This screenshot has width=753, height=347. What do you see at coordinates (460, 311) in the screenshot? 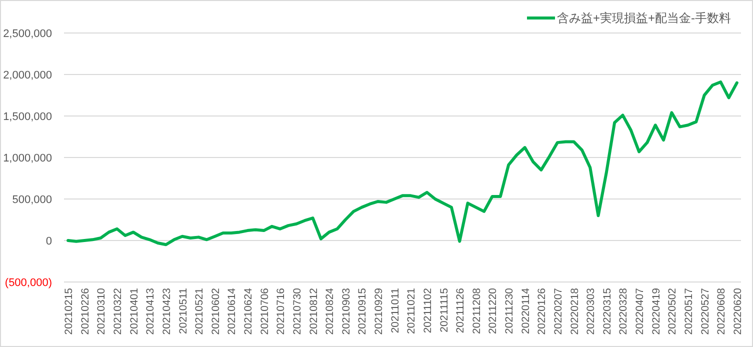
I see `x-tick-label: 20211126` at bounding box center [460, 311].